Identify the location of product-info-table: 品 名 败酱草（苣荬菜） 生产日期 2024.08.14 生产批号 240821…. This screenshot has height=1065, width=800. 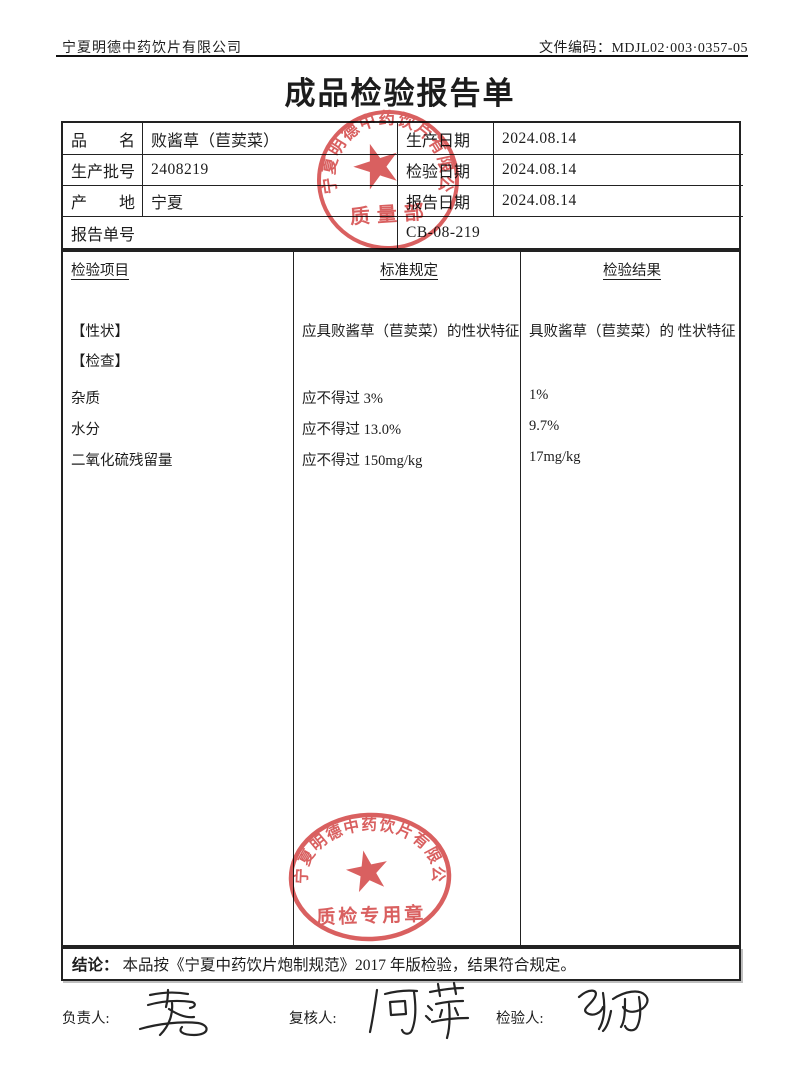
(402, 185).